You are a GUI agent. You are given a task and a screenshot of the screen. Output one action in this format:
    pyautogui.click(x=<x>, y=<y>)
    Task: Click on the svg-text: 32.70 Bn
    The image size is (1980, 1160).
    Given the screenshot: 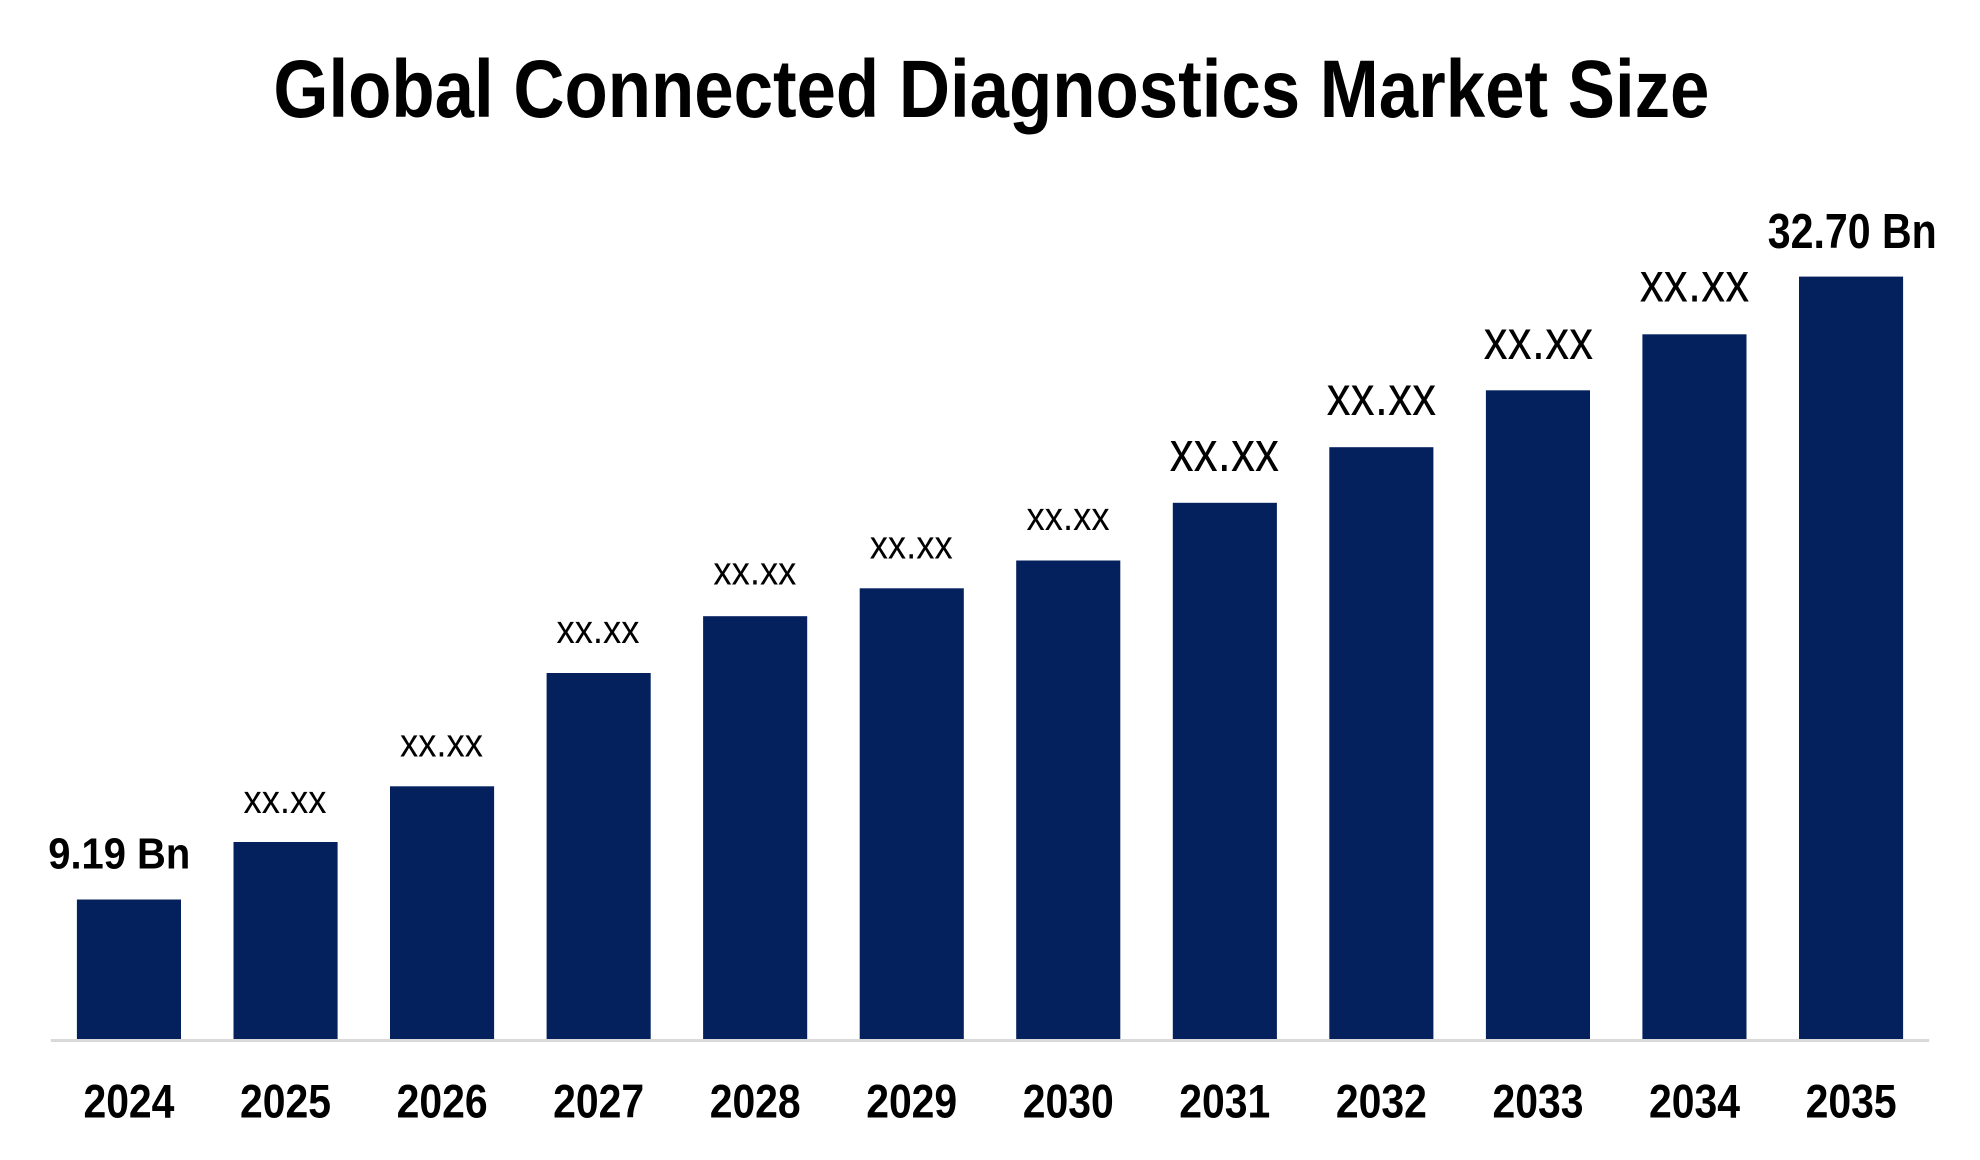 What is the action you would take?
    pyautogui.click(x=1852, y=231)
    